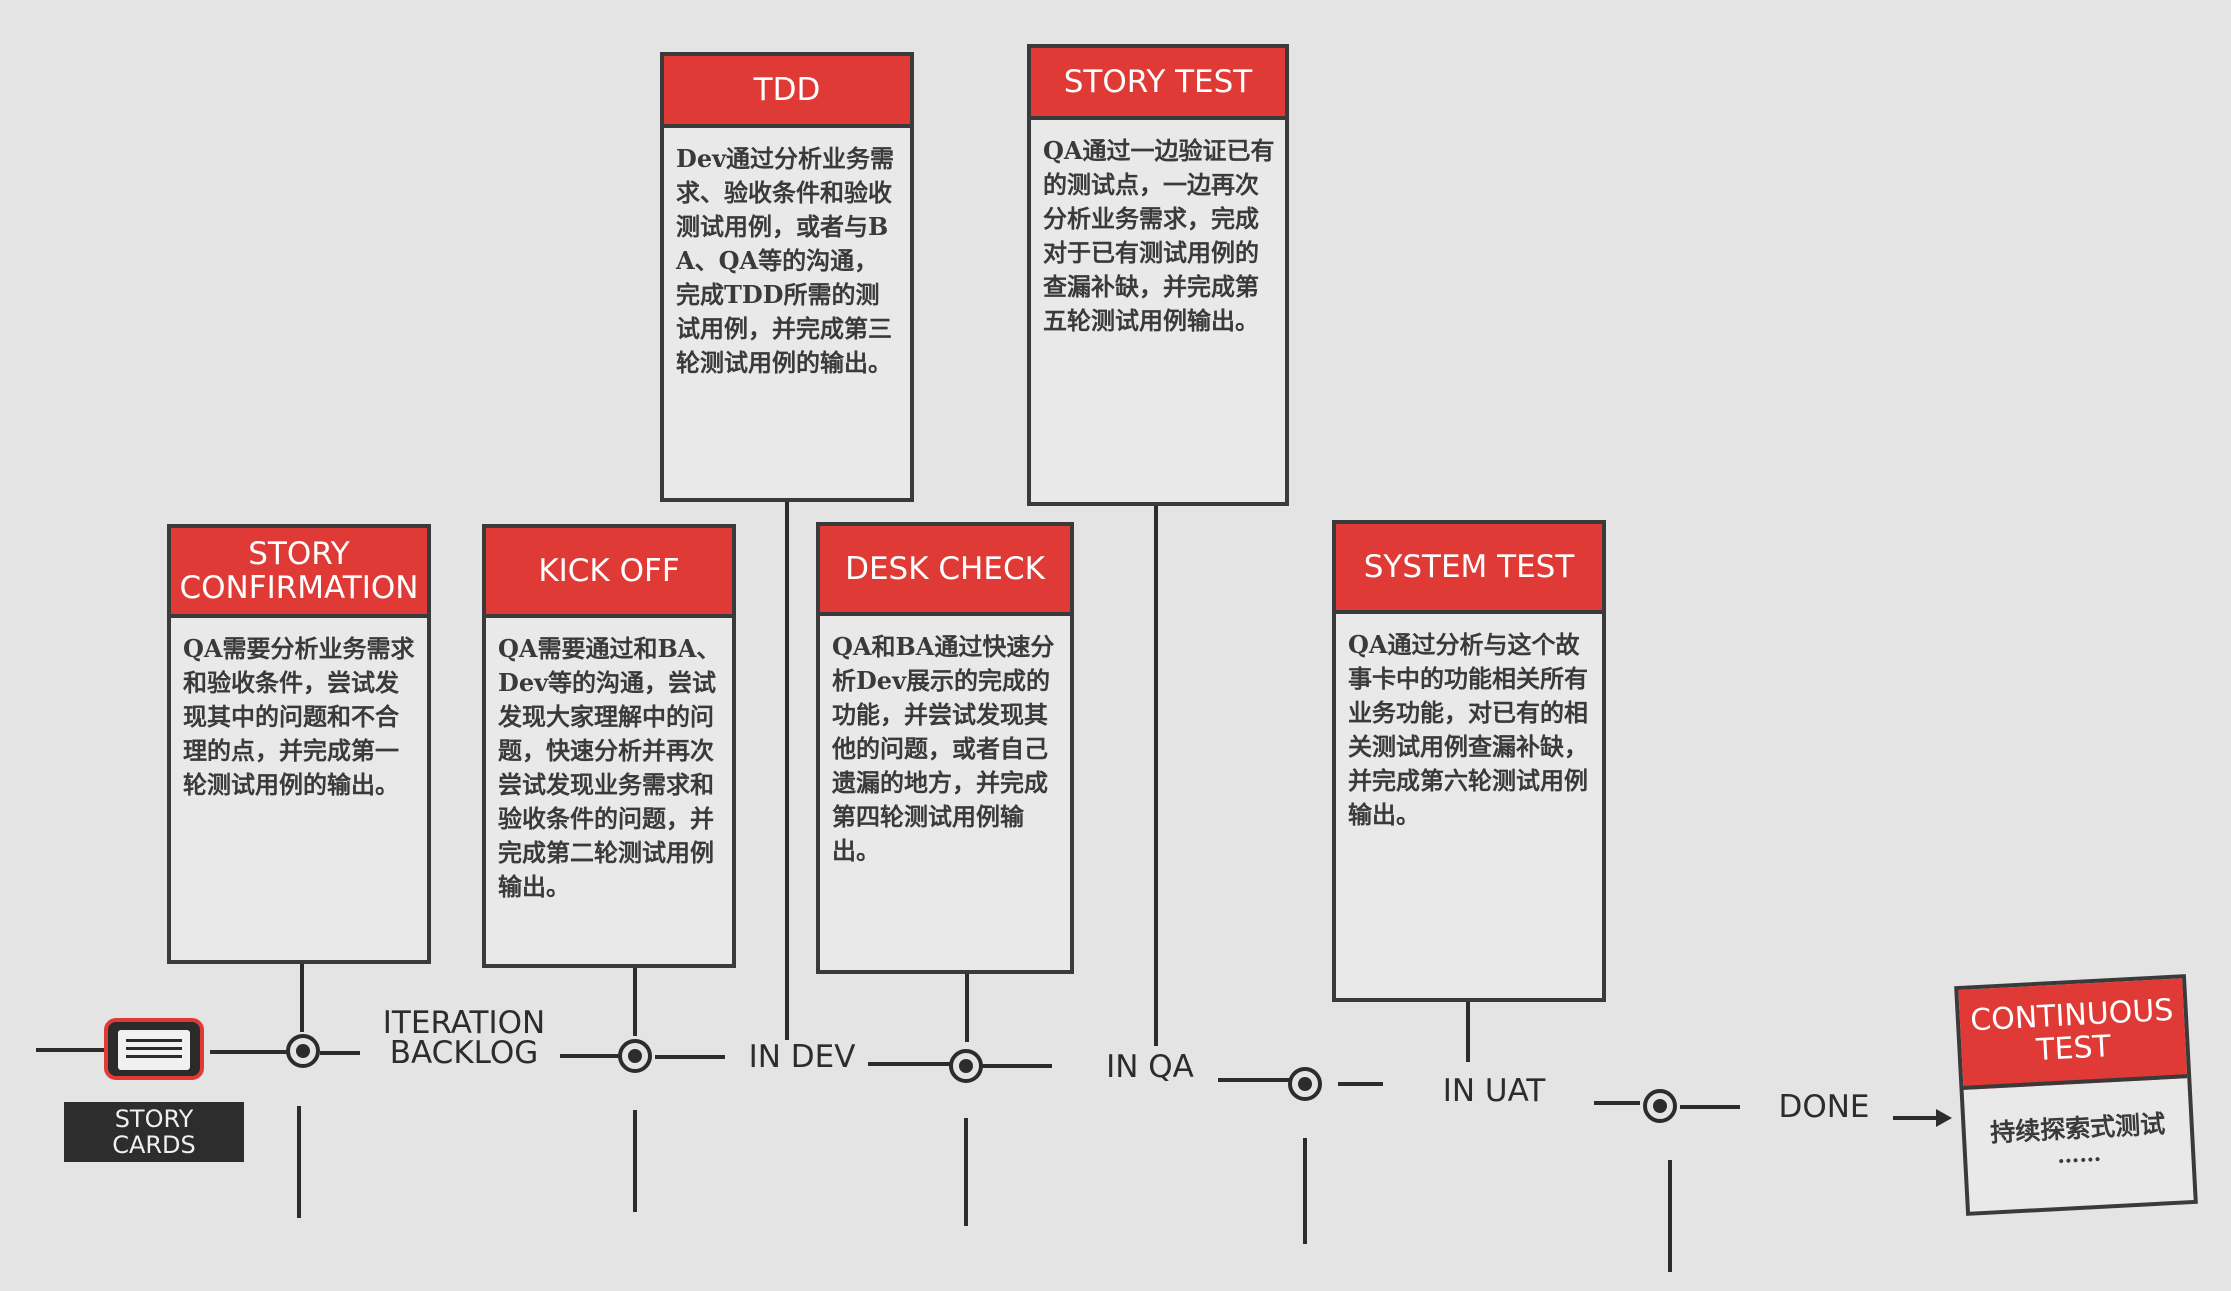 The width and height of the screenshot is (2231, 1291). What do you see at coordinates (1824, 1107) in the screenshot?
I see `column-label-done: DONE` at bounding box center [1824, 1107].